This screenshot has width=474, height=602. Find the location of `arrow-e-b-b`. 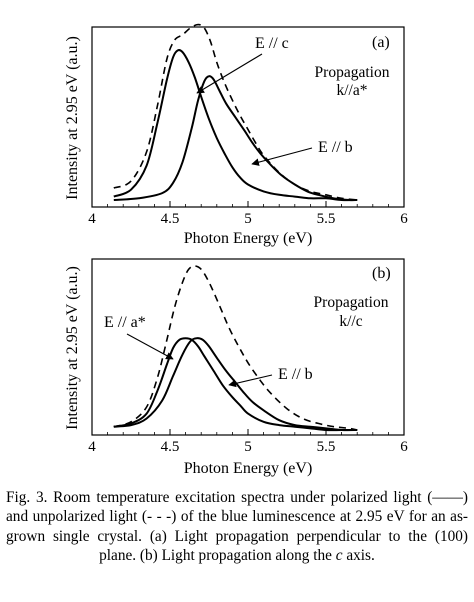

arrow-e-b-b is located at coordinates (250, 381).